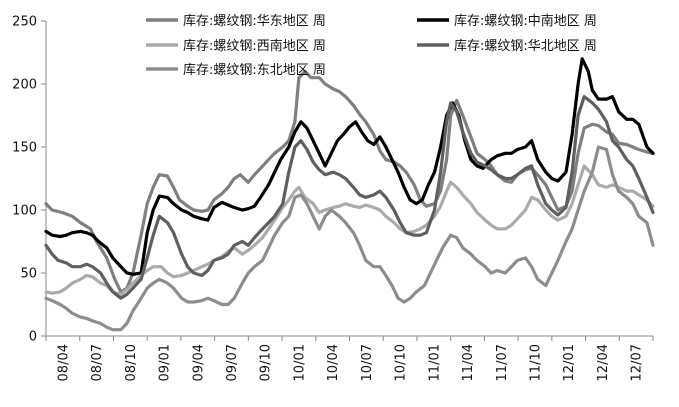  I want to click on x-tick-label: 08/04, so click(63, 362).